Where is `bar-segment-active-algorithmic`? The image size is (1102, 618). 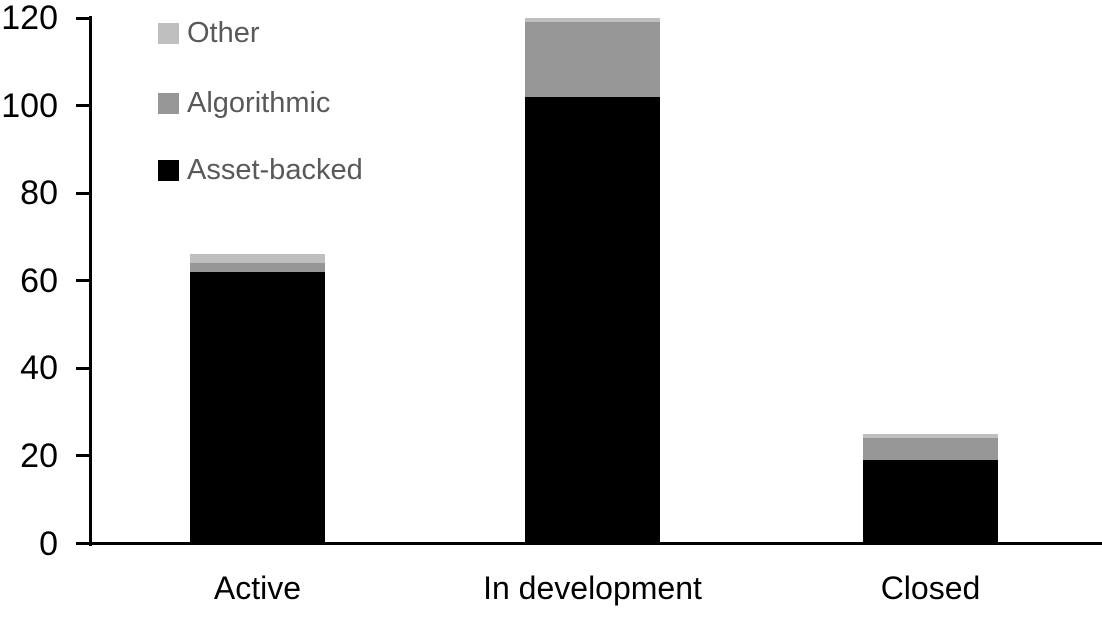 bar-segment-active-algorithmic is located at coordinates (257, 267).